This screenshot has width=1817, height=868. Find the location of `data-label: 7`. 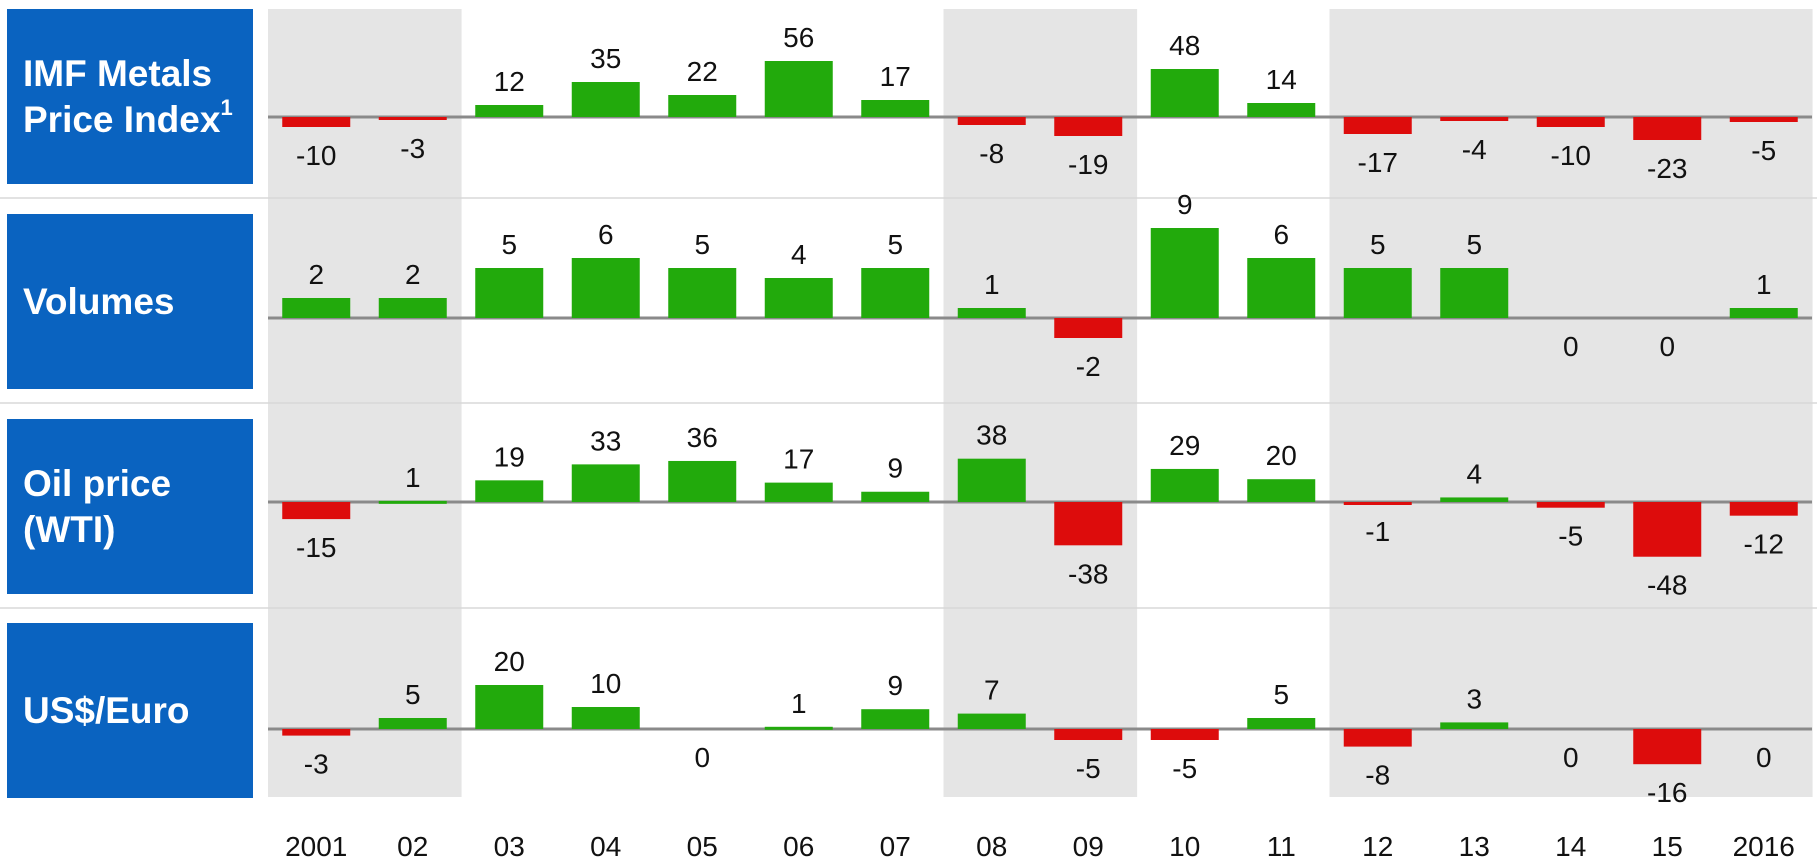

data-label: 7 is located at coordinates (992, 690).